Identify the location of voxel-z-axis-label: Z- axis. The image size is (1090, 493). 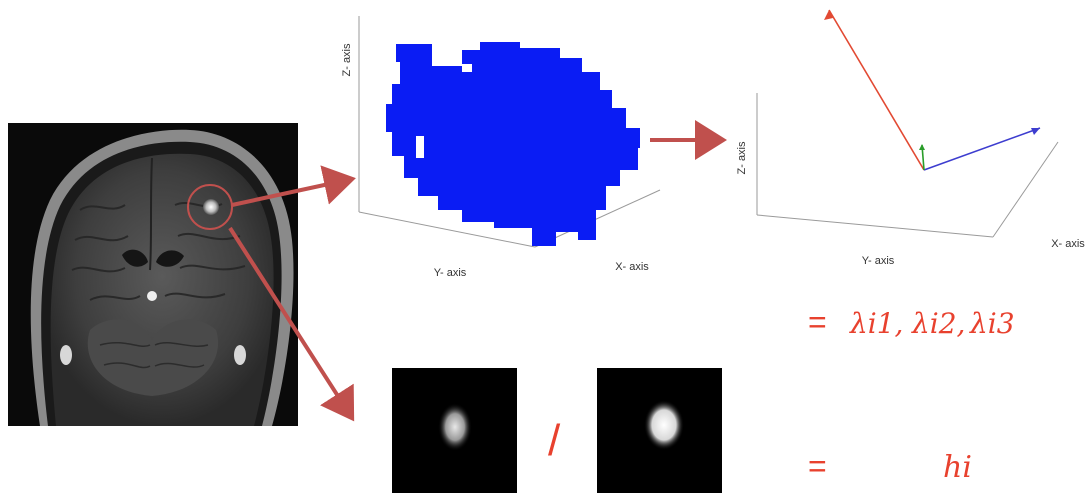
(347, 60).